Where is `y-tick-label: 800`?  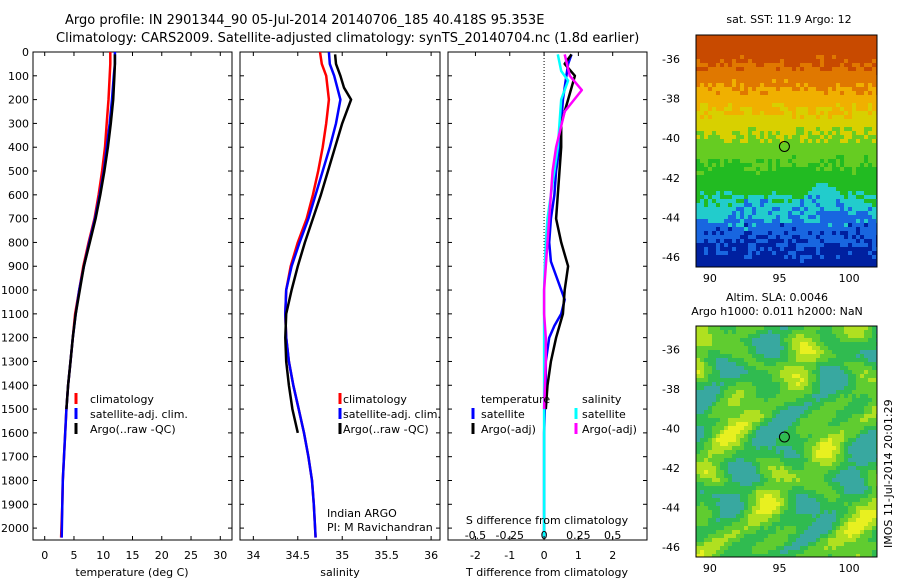 y-tick-label: 800 is located at coordinates (18, 242).